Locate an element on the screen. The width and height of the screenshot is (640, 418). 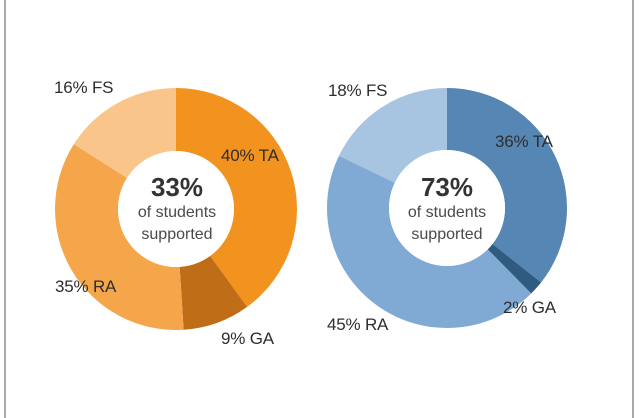
label-ta-left: 40% TA is located at coordinates (250, 155).